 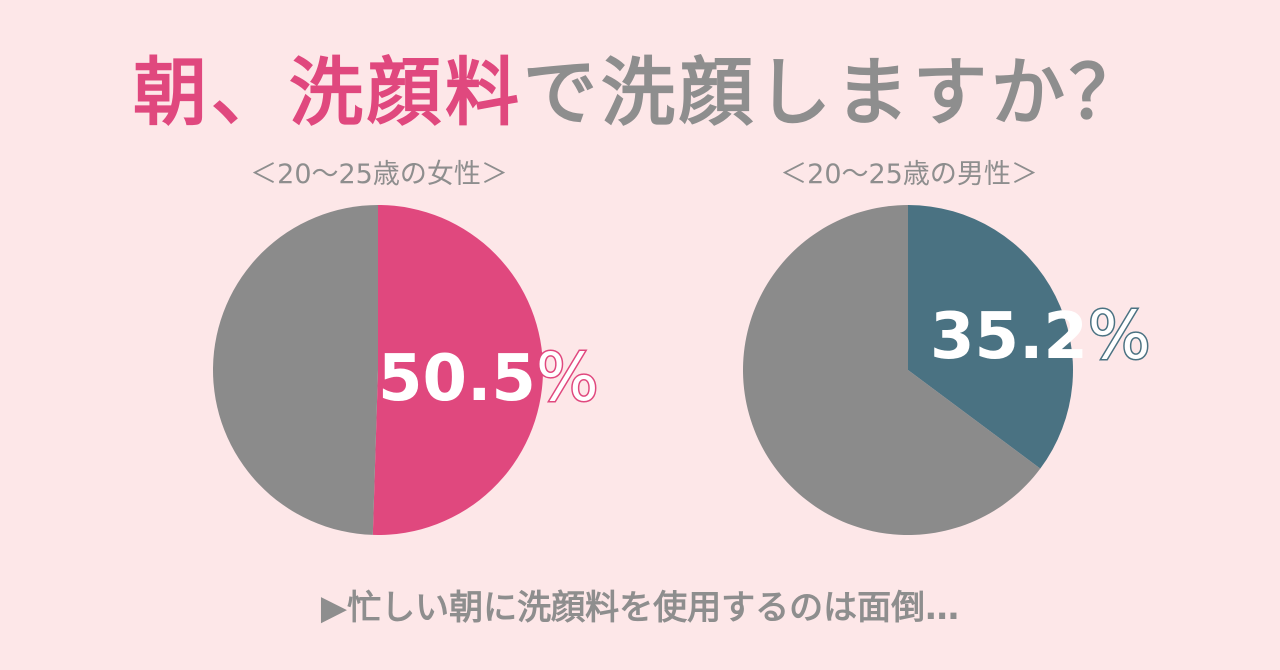 I want to click on women-data-label: 50.5%, so click(x=488, y=377).